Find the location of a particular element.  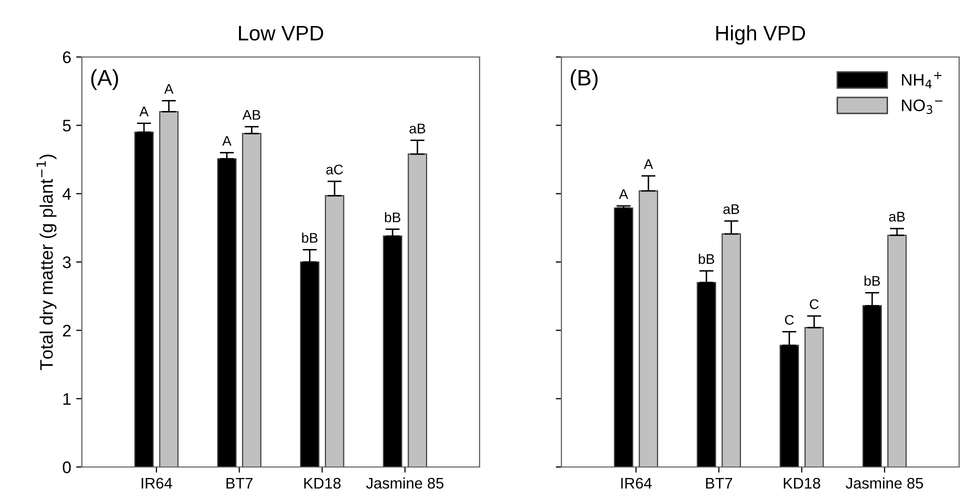

legend-label: NO$_{3}$$^{−}$ is located at coordinates (922, 106).